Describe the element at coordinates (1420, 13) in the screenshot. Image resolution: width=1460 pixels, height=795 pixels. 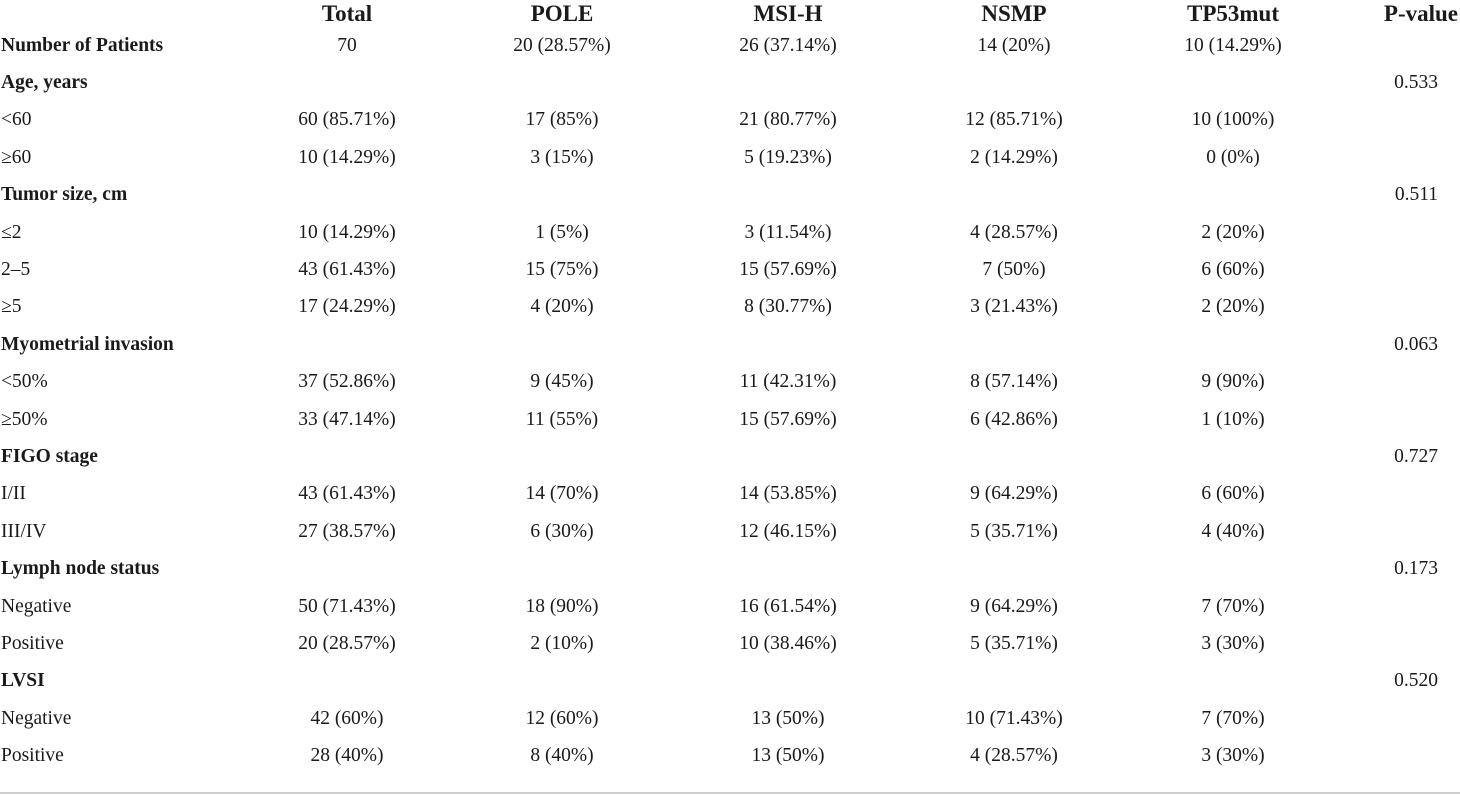
I see `header-p-value: P-value` at that location.